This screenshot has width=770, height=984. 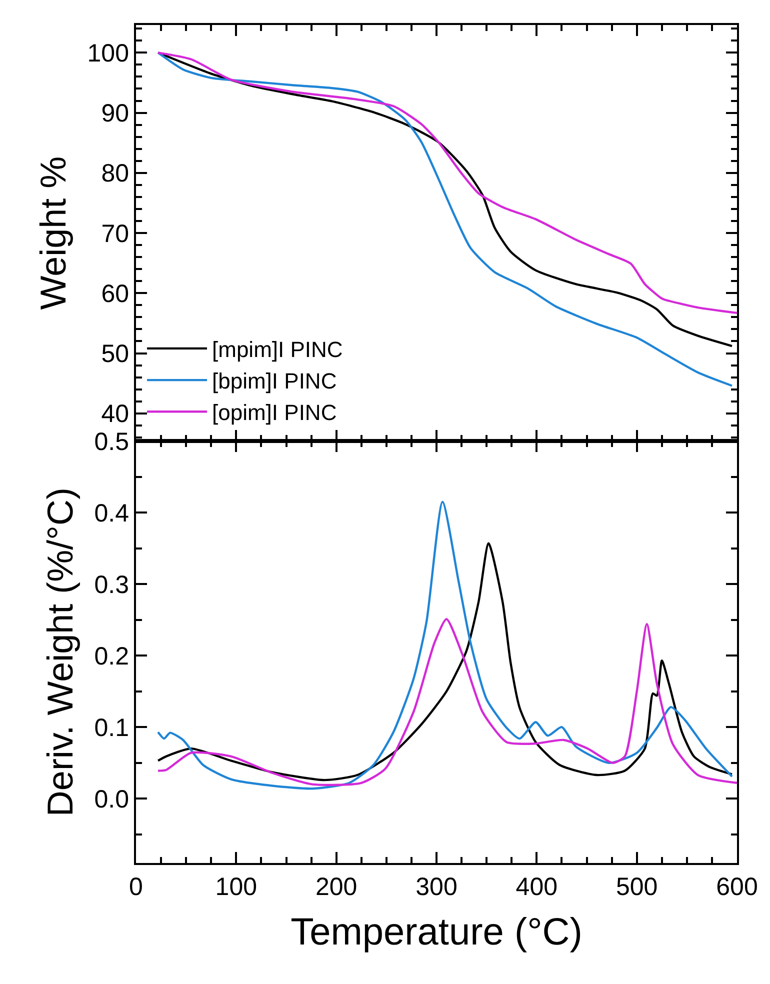 I want to click on y-tick-label: 100, so click(x=108, y=53).